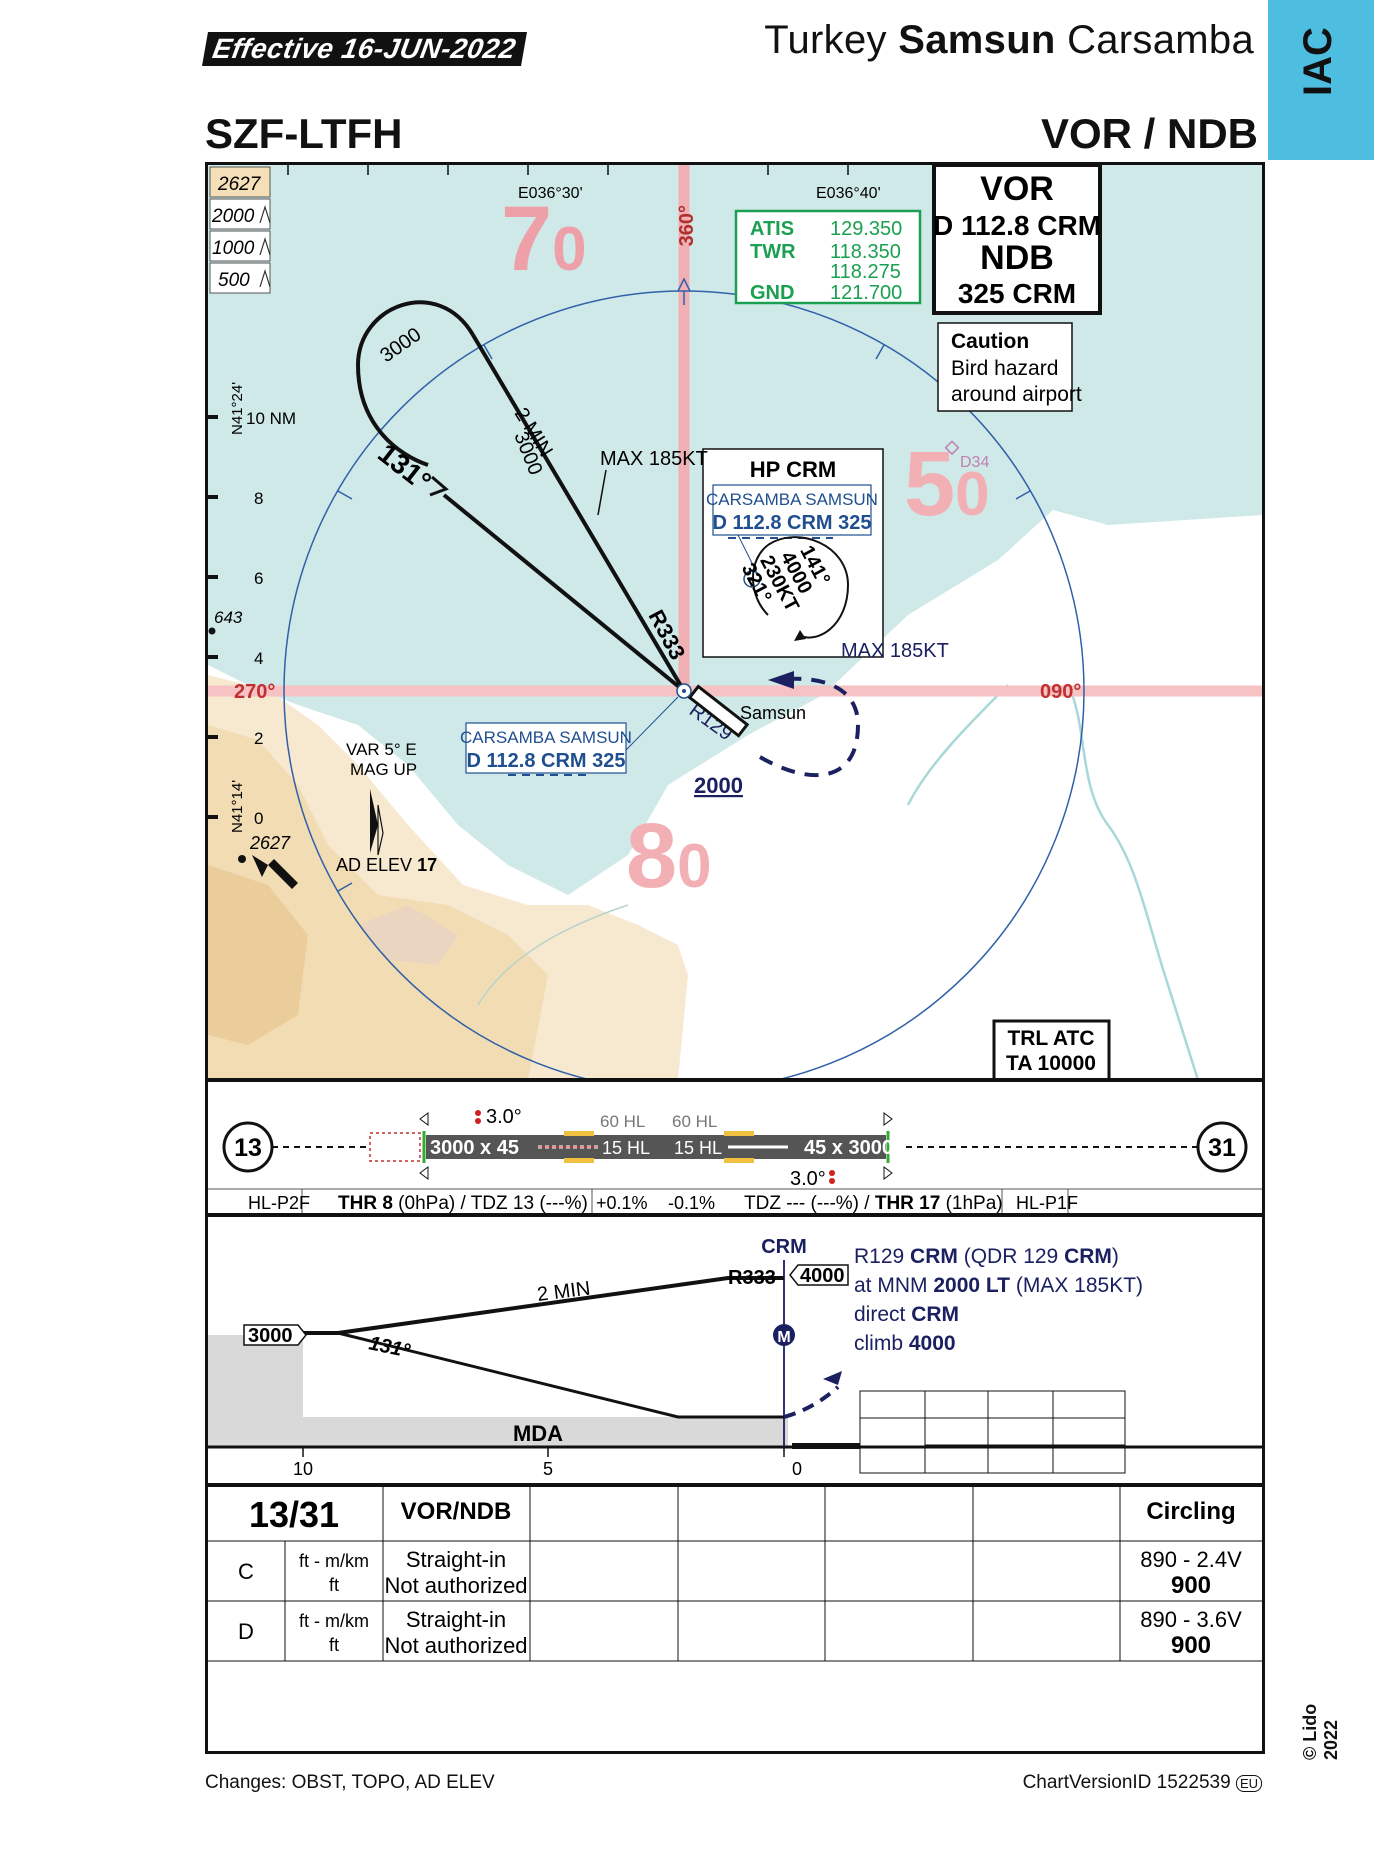 This screenshot has width=1374, height=1860. I want to click on svg-text: Bird hazard, so click(1004, 368).